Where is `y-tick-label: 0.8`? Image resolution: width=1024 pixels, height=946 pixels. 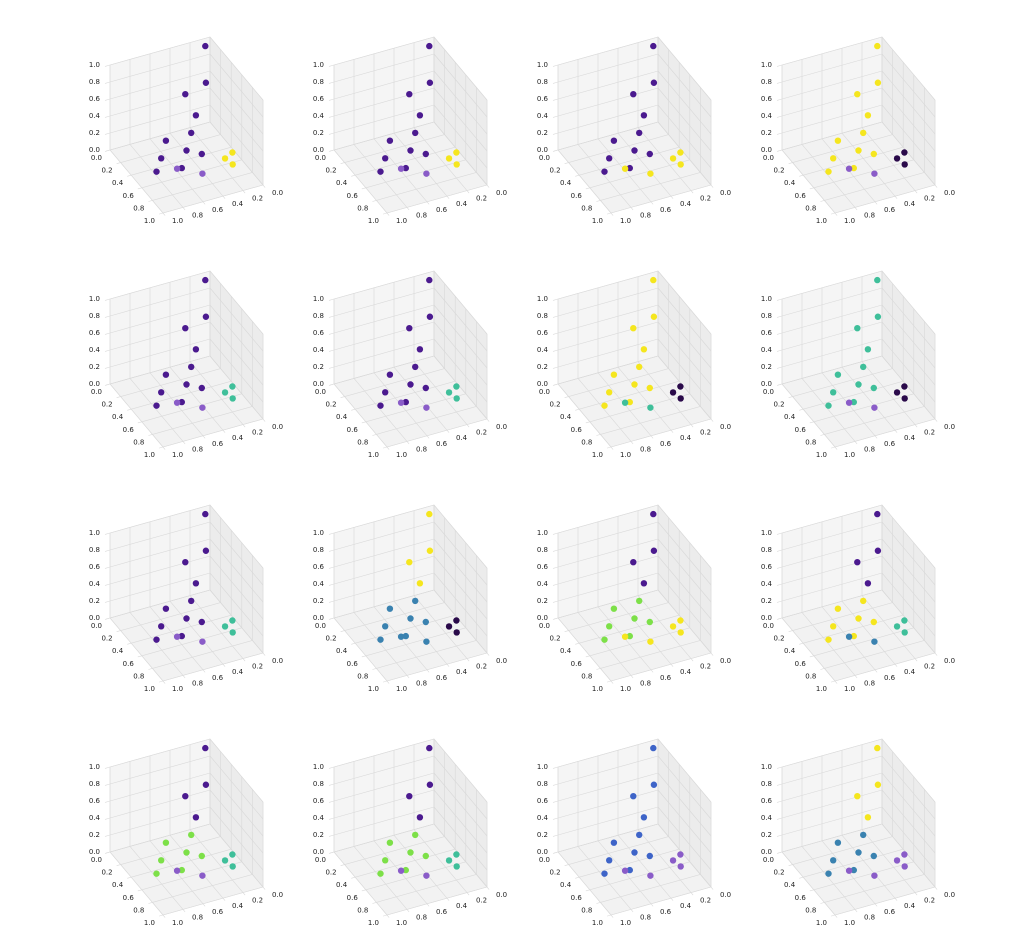 y-tick-label: 0.8 is located at coordinates (421, 449).